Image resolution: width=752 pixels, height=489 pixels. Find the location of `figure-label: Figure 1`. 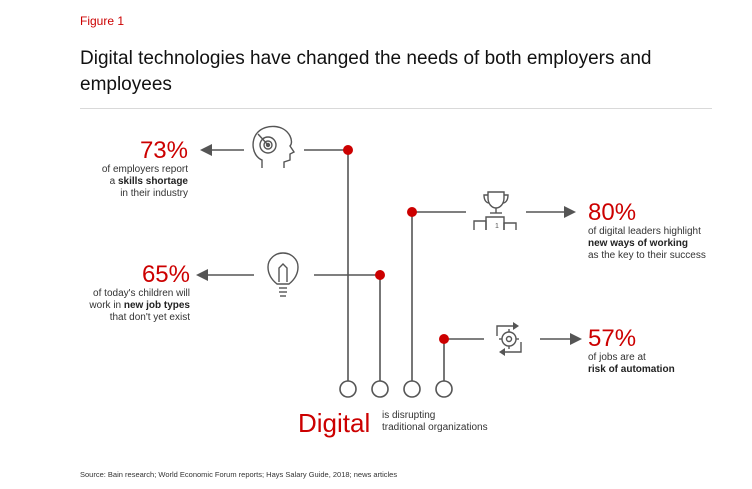

figure-label: Figure 1 is located at coordinates (102, 21).